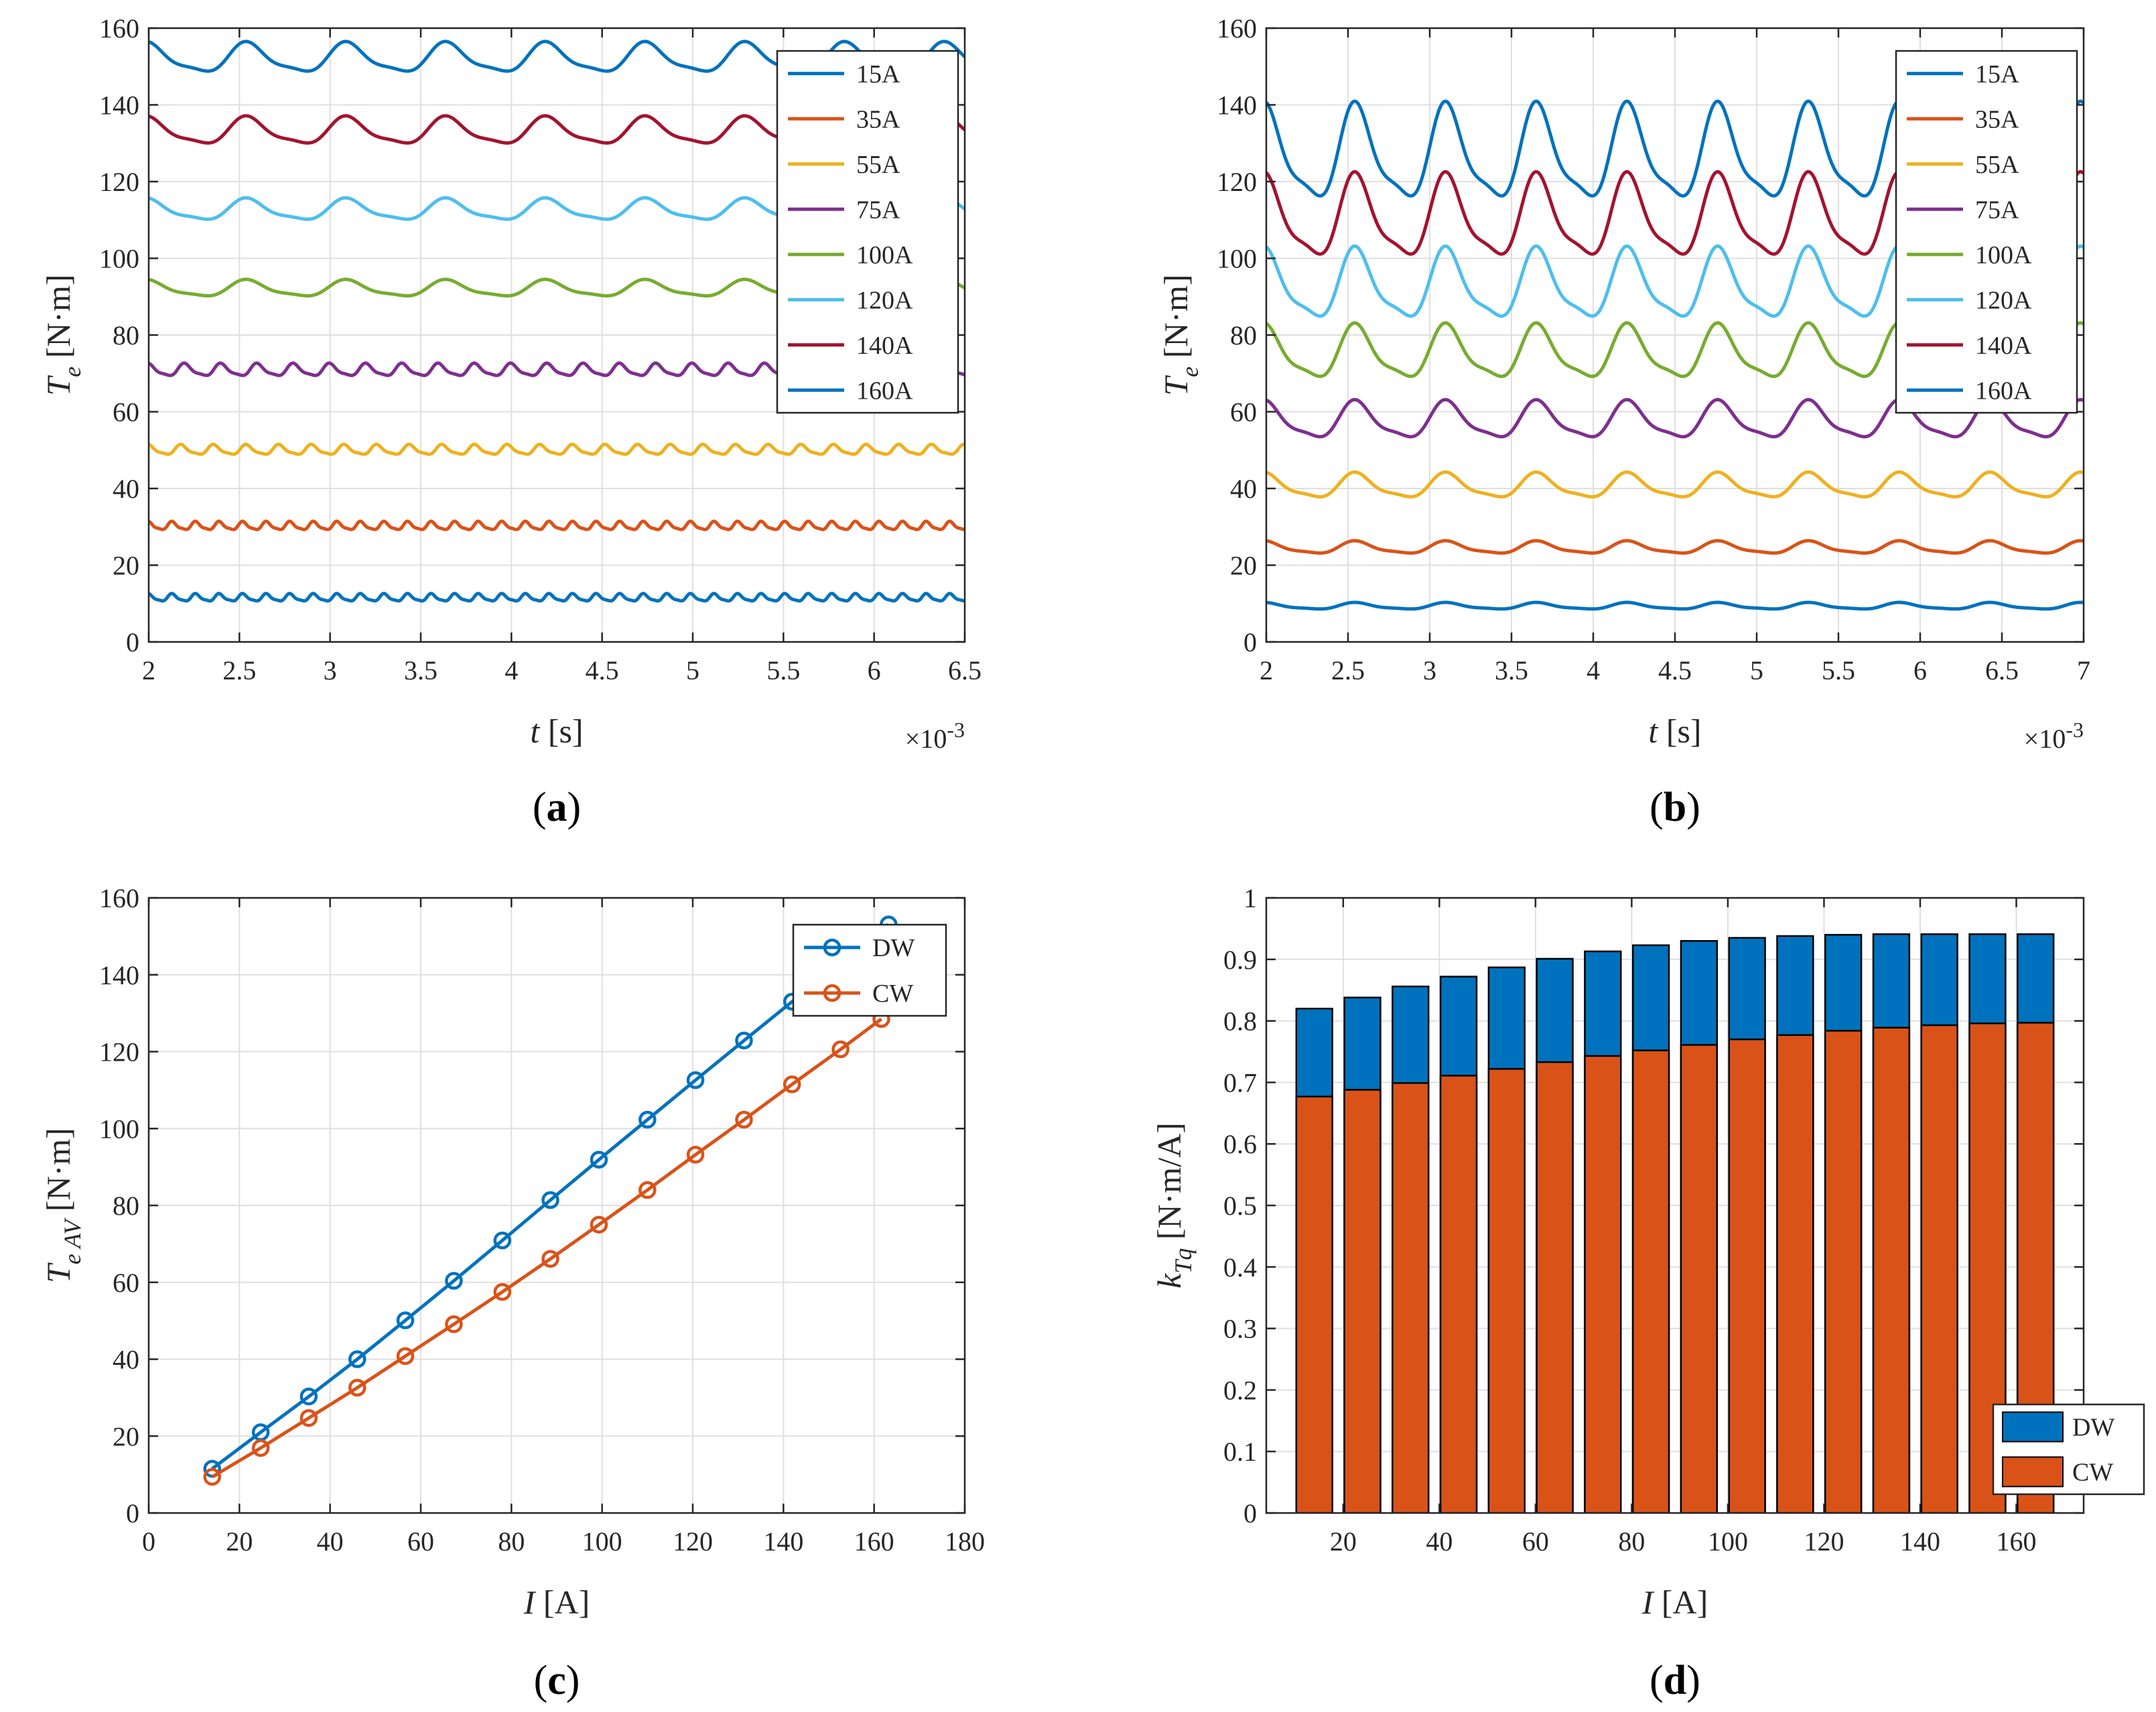 The width and height of the screenshot is (2156, 1712). What do you see at coordinates (1240, 1022) in the screenshot?
I see `y-tick-label: 0.8` at bounding box center [1240, 1022].